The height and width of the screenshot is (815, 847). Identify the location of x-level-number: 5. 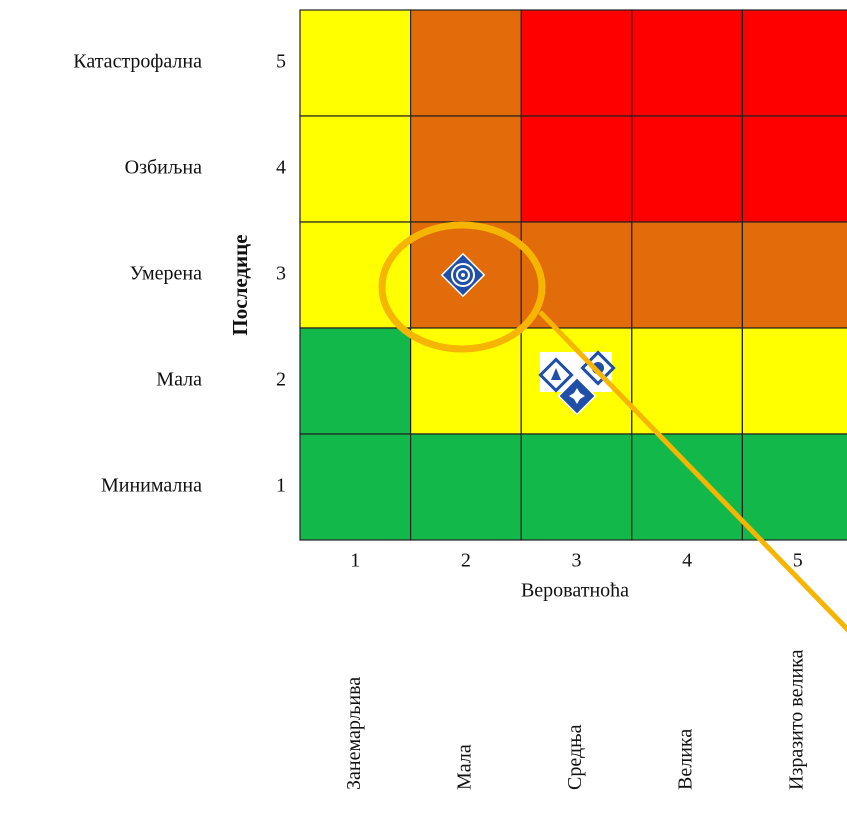
(798, 561).